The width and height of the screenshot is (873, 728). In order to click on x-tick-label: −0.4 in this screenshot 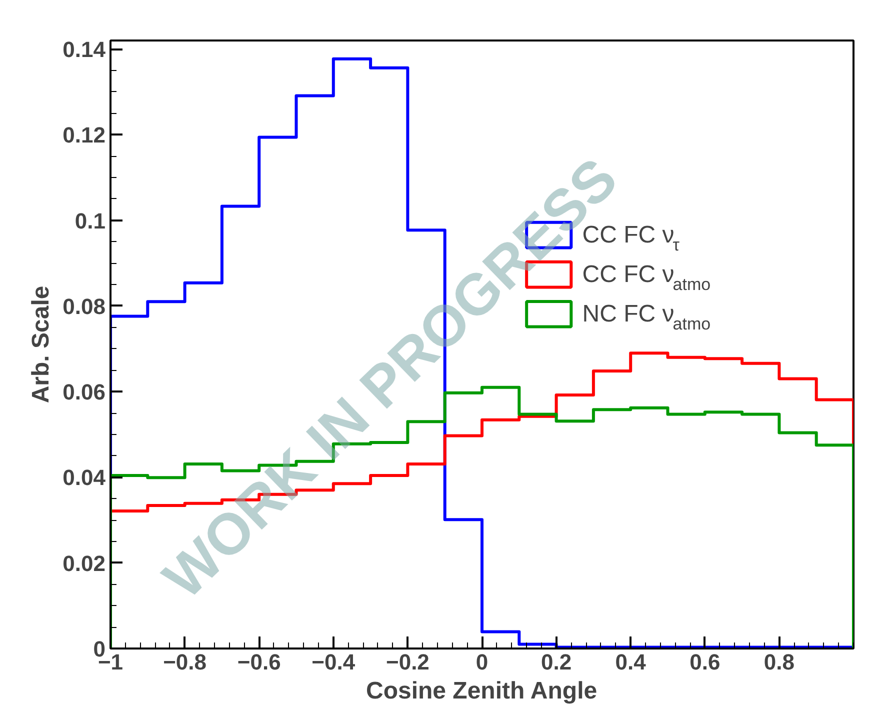, I will do `click(334, 662)`.